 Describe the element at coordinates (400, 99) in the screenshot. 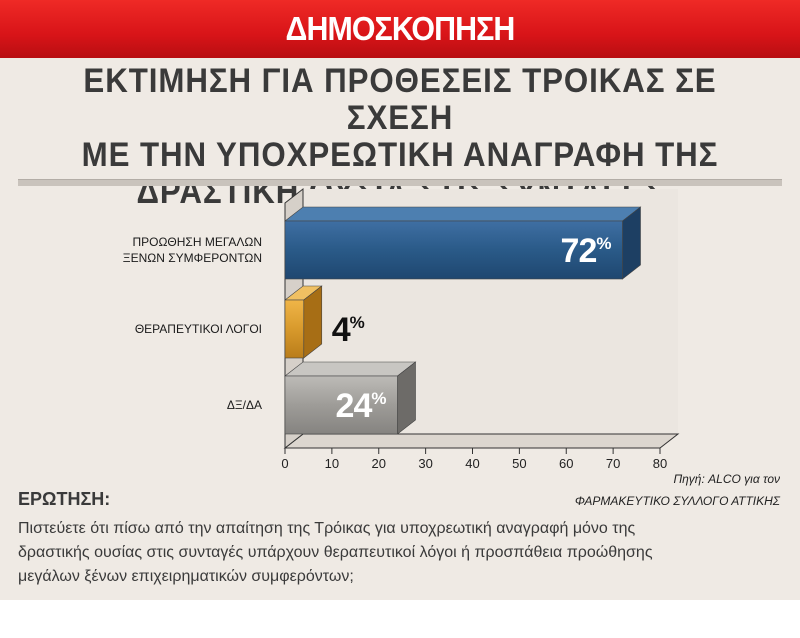

I see `title-line: ΕΚΤΙΜΗΣΗ ΓΙΑ ΠΡΟΘΕΣΕΙΣ ΤΡΟΙΚΑΣ ΣΕ ΣΧΕΣΗ` at that location.